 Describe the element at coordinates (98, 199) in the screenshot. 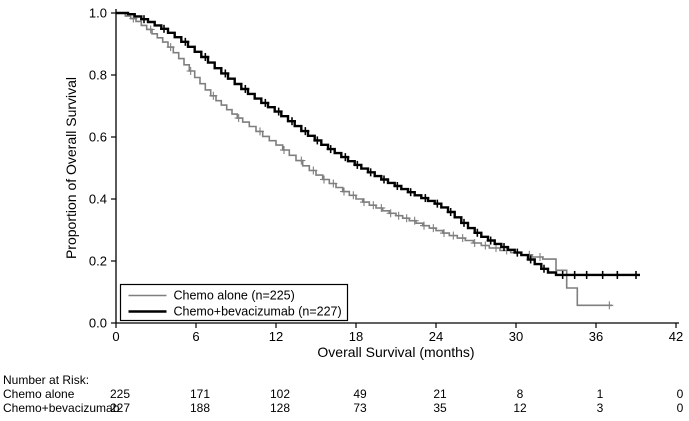

I see `y-tick-label: 0.4` at that location.